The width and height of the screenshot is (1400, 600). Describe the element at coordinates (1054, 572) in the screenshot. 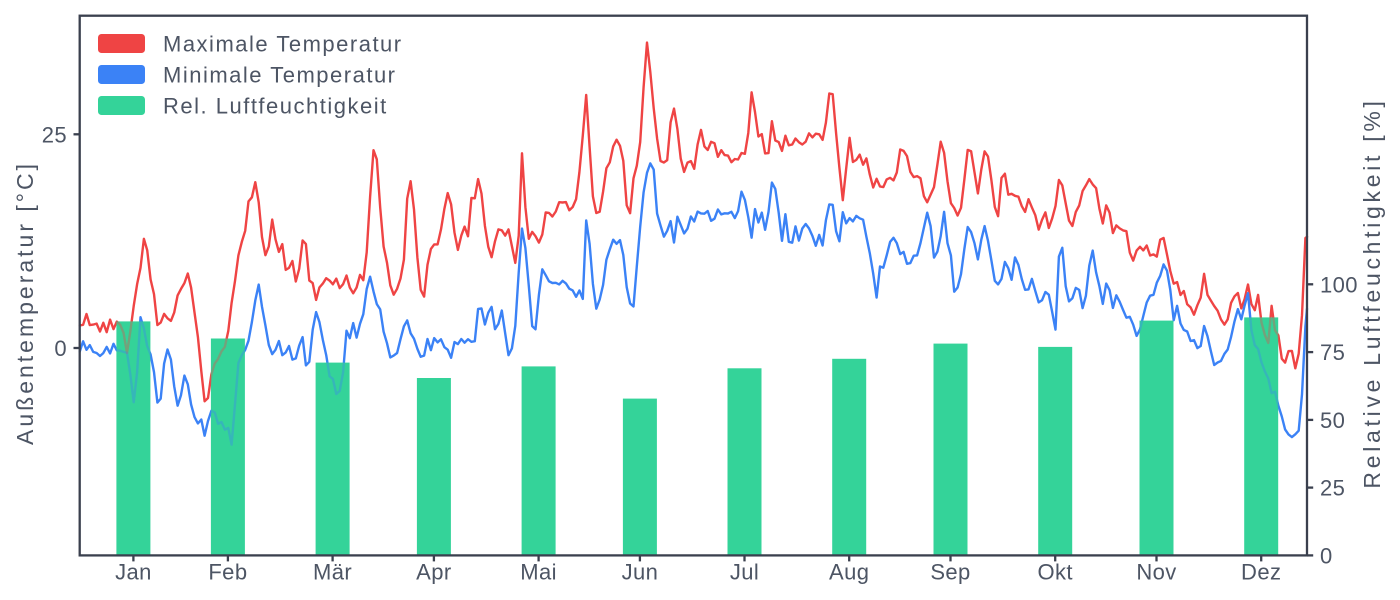

I see `svg-text: Okt` at that location.